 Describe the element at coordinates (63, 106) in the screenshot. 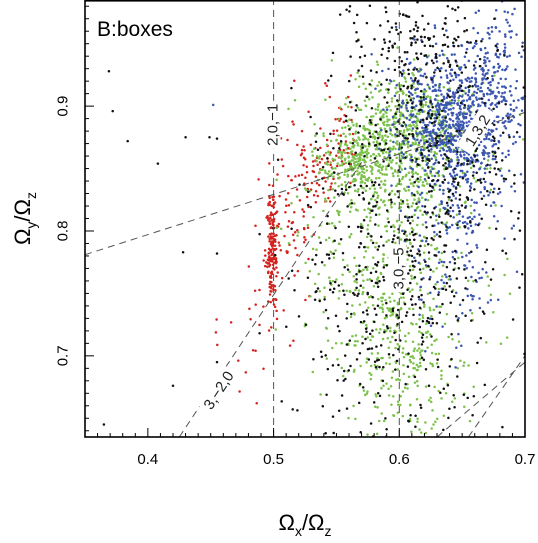

I see `y-tick-label: 0.9` at that location.